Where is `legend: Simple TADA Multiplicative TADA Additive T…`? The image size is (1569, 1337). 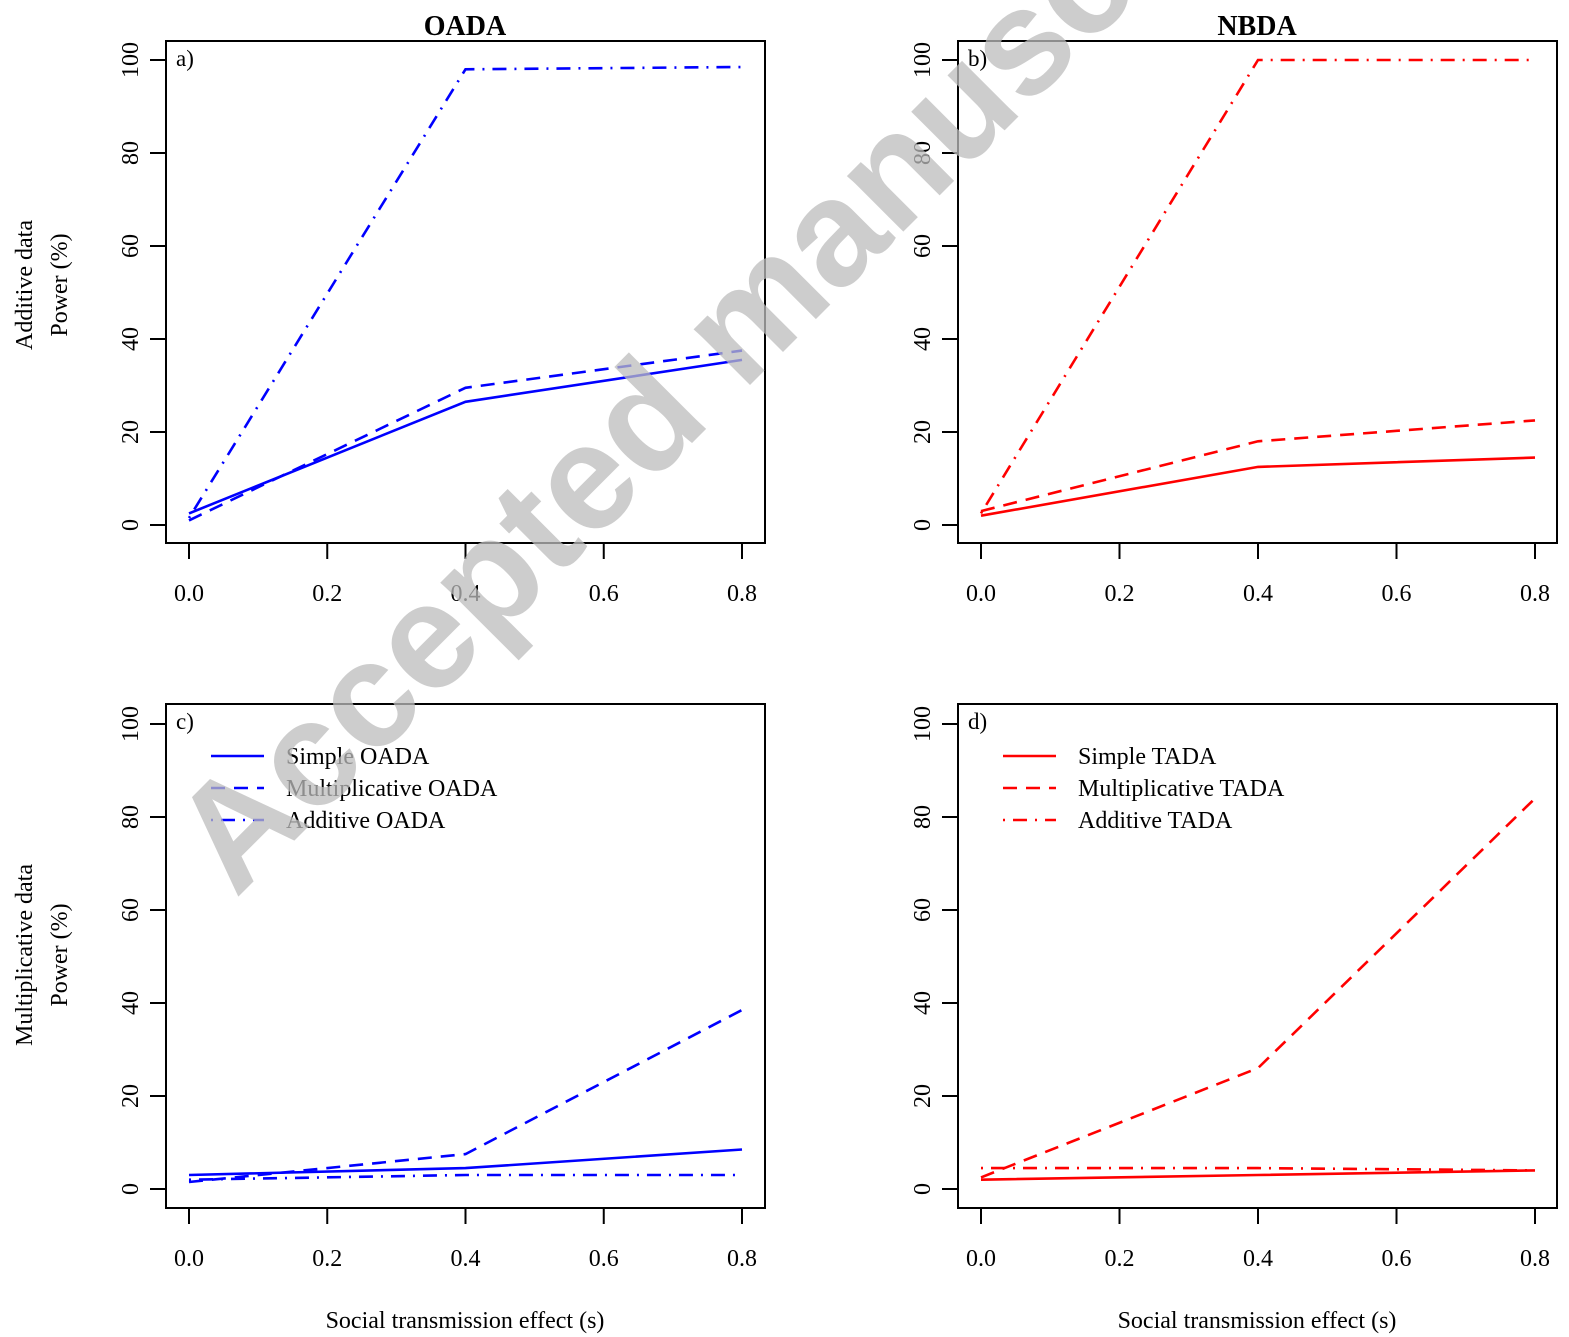
legend: Simple TADA Multiplicative TADA Additive T… is located at coordinates (1144, 789).